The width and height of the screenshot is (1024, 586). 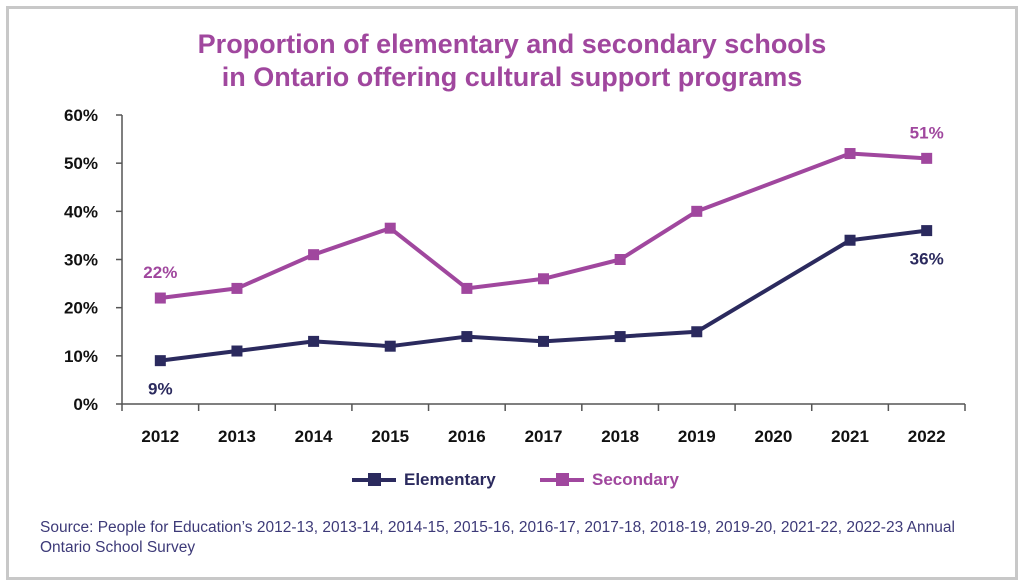 I want to click on legend-label-secondary: Secondary, so click(x=635, y=479).